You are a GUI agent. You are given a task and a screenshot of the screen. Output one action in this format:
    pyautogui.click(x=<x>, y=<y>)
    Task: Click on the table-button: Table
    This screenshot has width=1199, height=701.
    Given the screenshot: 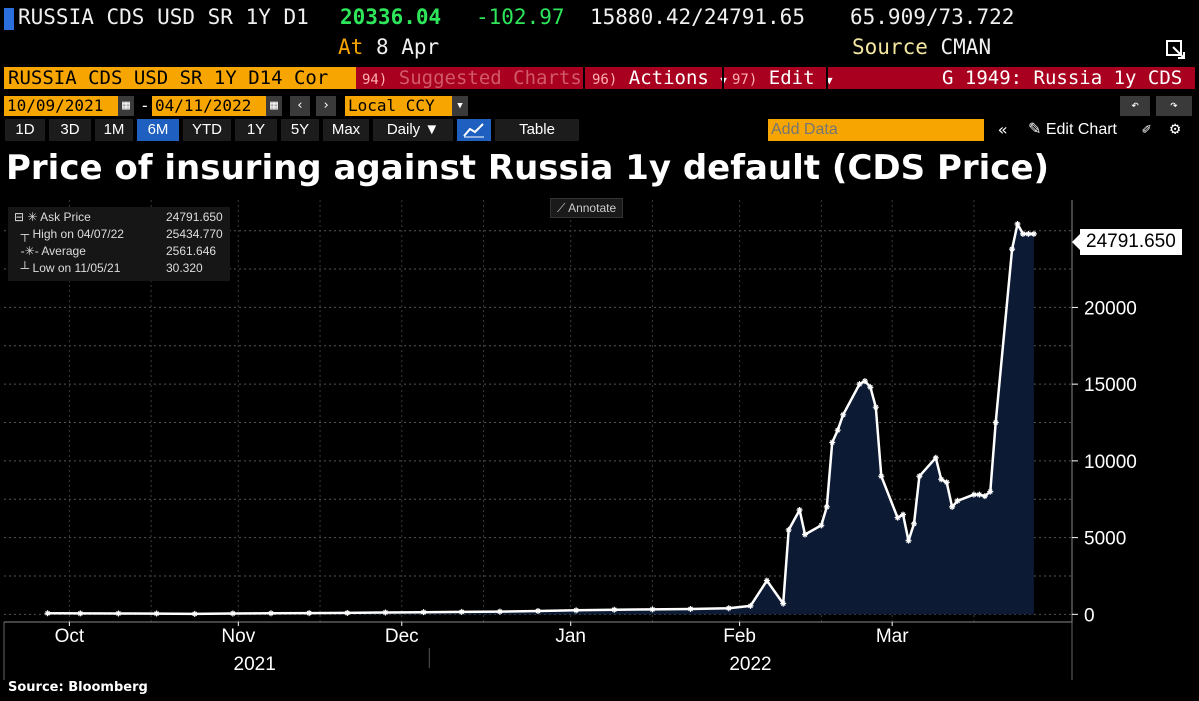 What is the action you would take?
    pyautogui.click(x=537, y=130)
    